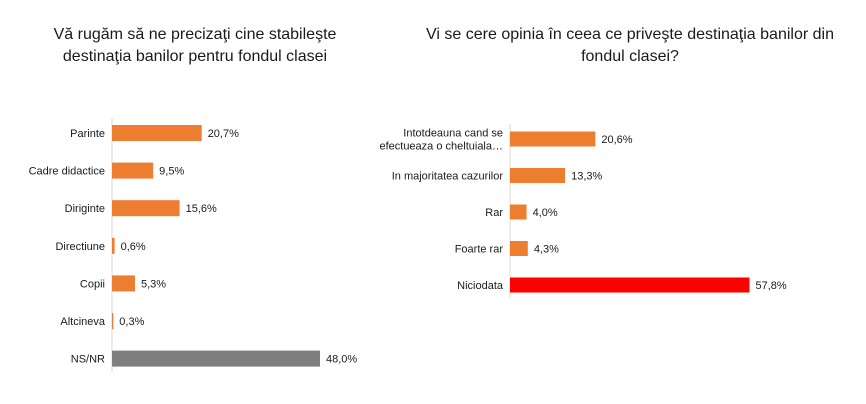 The width and height of the screenshot is (866, 404). Describe the element at coordinates (85, 209) in the screenshot. I see `category-label: Diriginte` at that location.